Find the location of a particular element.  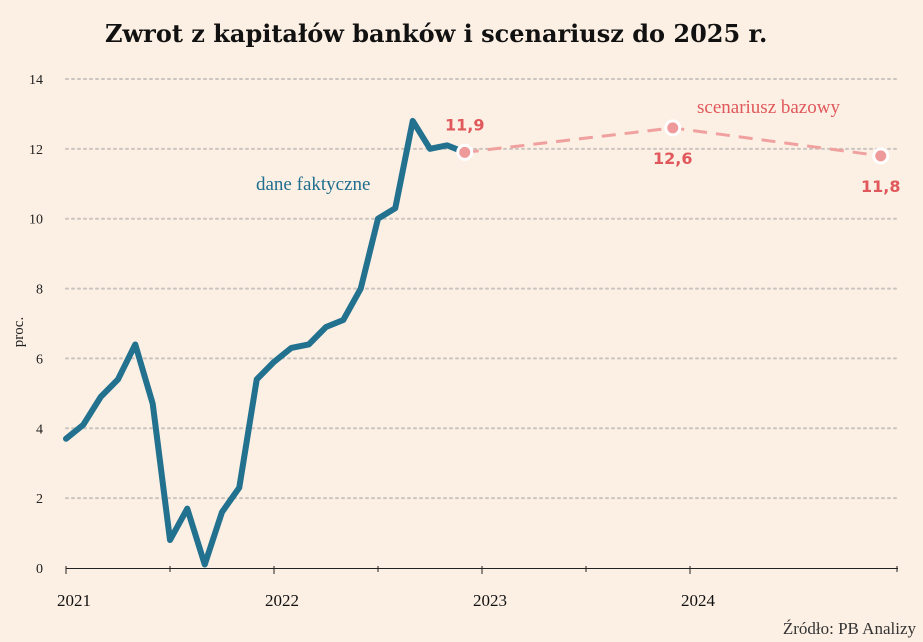

scenario-data-label: 11,9 is located at coordinates (464, 124).